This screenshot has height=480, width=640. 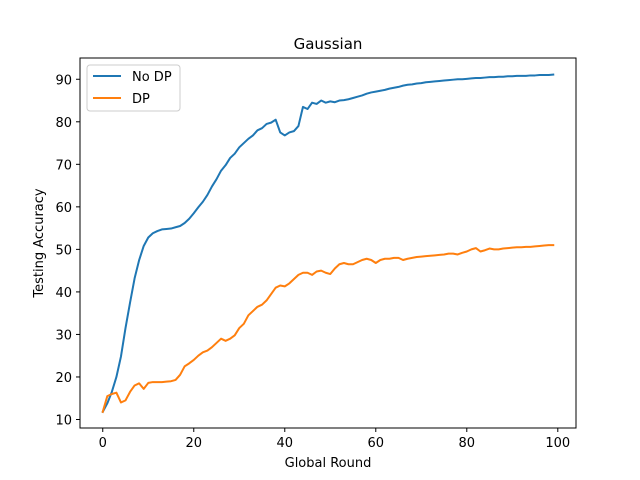 What do you see at coordinates (376, 443) in the screenshot?
I see `x-tick-label: 60` at bounding box center [376, 443].